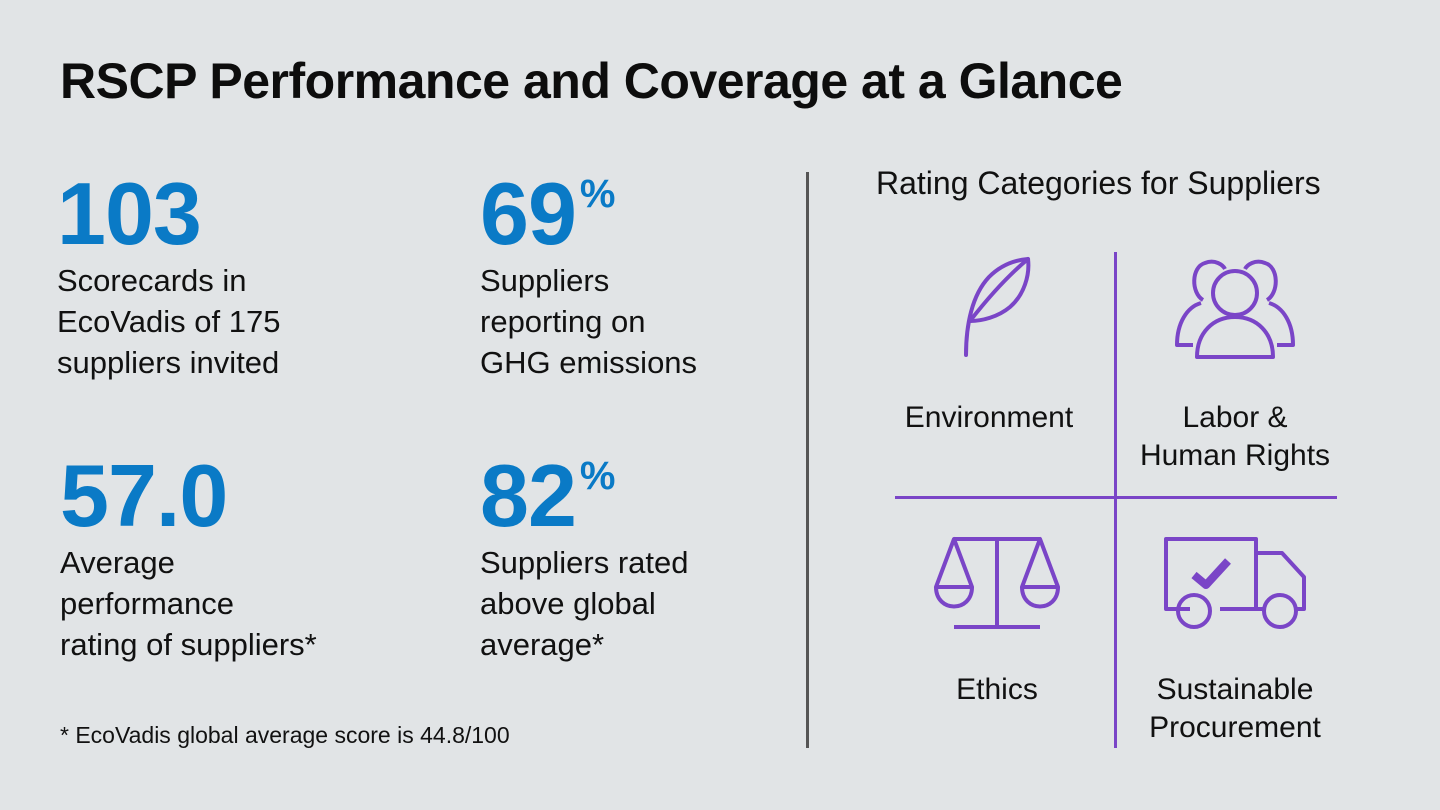 The width and height of the screenshot is (1440, 810). Describe the element at coordinates (589, 321) in the screenshot. I see `stat-description: Suppliers reporting on GHG emissions` at that location.